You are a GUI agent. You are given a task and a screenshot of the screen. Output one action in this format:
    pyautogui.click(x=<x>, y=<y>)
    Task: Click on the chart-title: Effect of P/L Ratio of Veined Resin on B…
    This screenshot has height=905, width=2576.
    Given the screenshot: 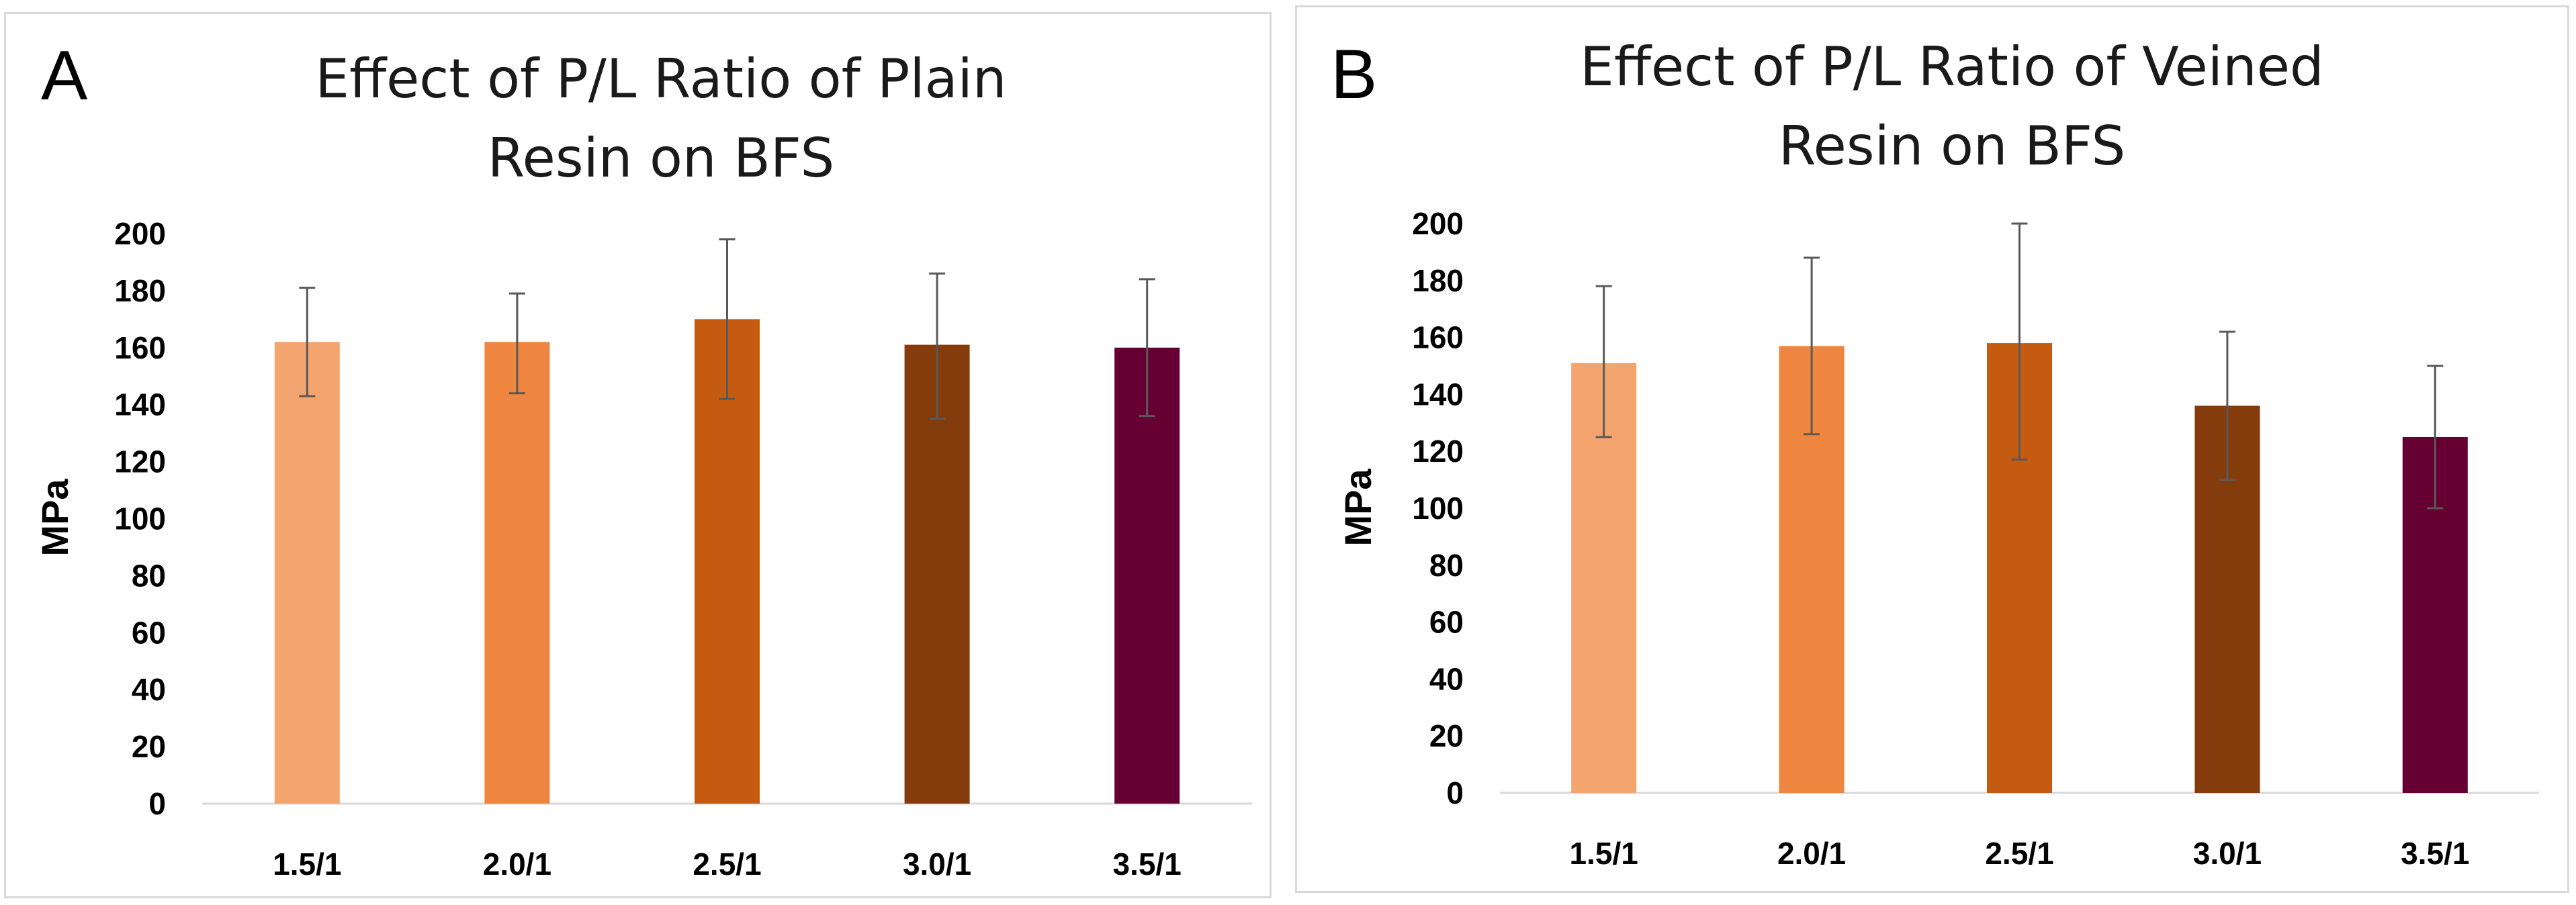 What is the action you would take?
    pyautogui.click(x=1952, y=107)
    